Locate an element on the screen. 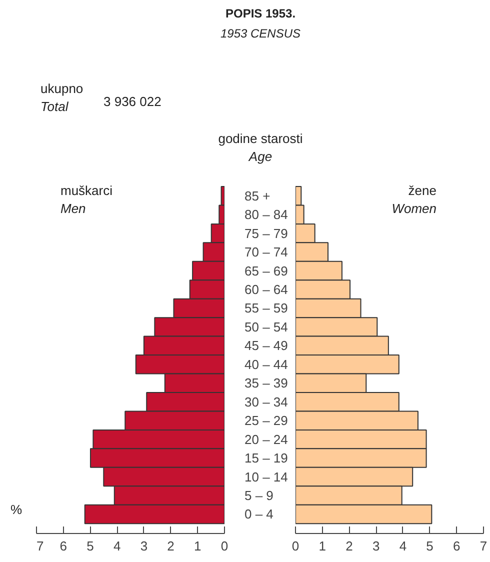 The height and width of the screenshot is (562, 490). y-axis-title: godine starosti Age is located at coordinates (260, 147).